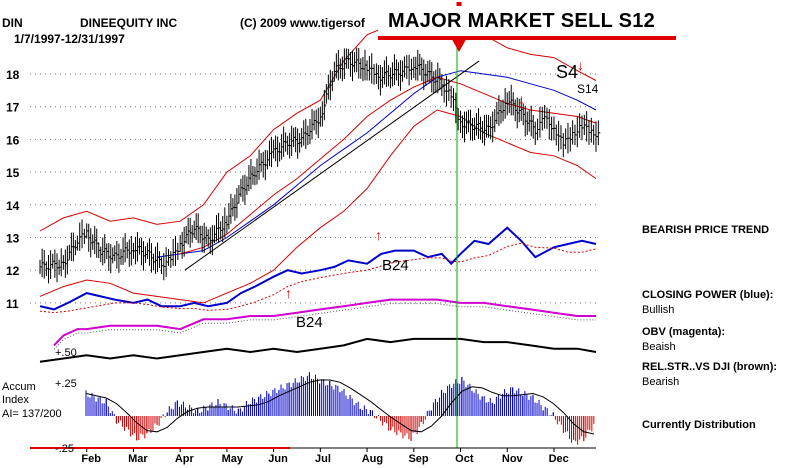  I want to click on closing-power-value: Bullish, so click(658, 310).